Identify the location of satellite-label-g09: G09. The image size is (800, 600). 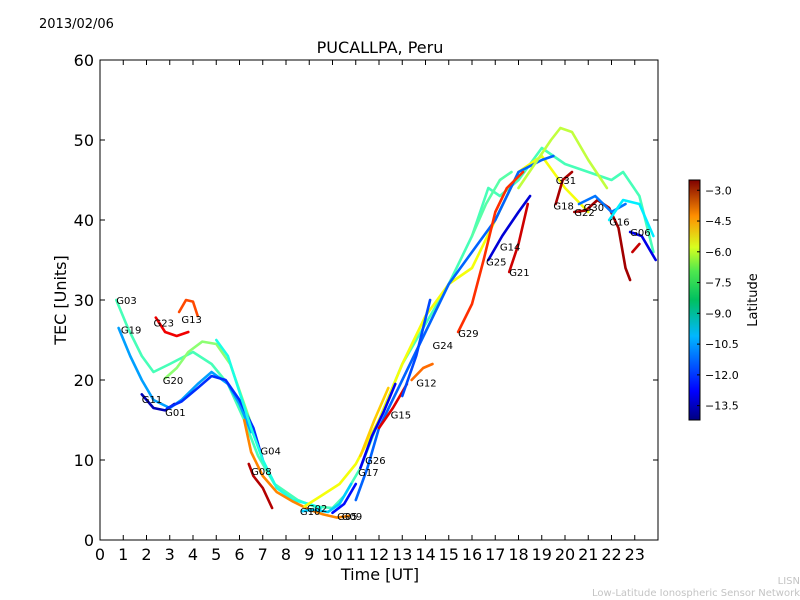
(352, 517).